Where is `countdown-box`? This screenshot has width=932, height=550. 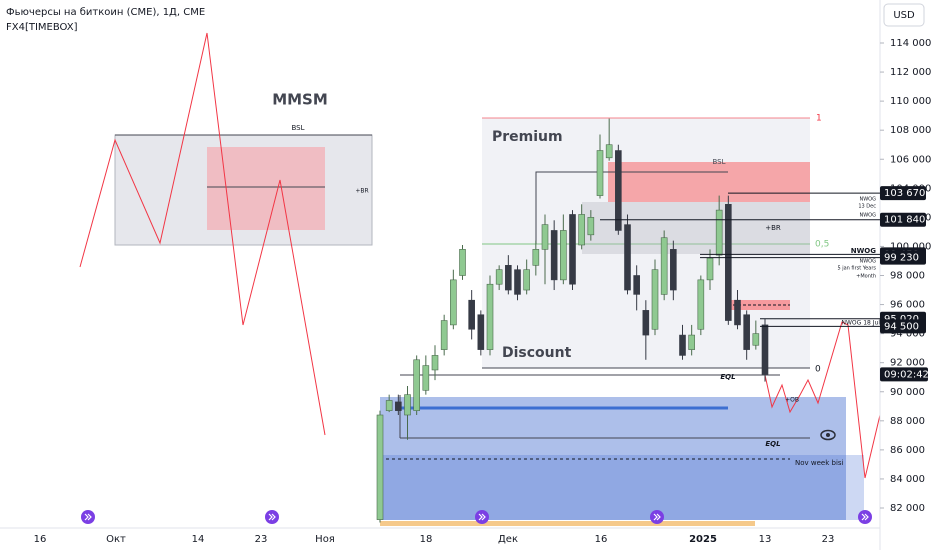
countdown-box is located at coordinates (904, 374).